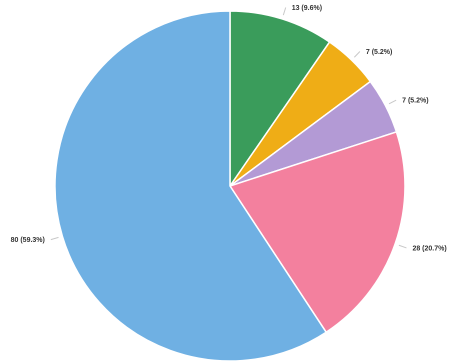 Image resolution: width=455 pixels, height=362 pixels. I want to click on pie-slice-label: 13 (9.6%), so click(307, 8).